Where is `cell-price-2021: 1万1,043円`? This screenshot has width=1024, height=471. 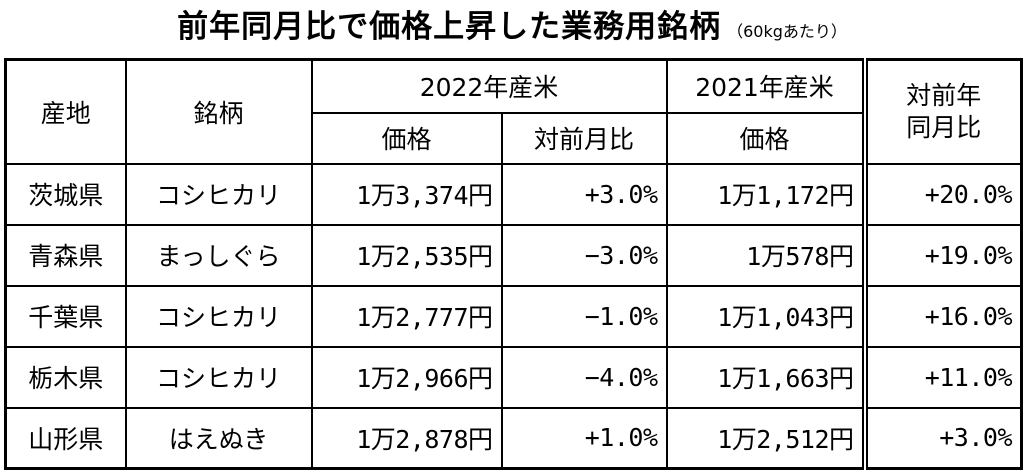
cell-price-2021: 1万1,043円 is located at coordinates (766, 316).